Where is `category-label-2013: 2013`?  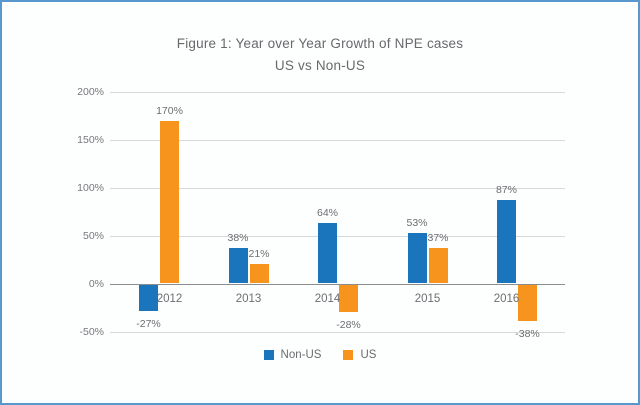 category-label-2013: 2013 is located at coordinates (248, 299).